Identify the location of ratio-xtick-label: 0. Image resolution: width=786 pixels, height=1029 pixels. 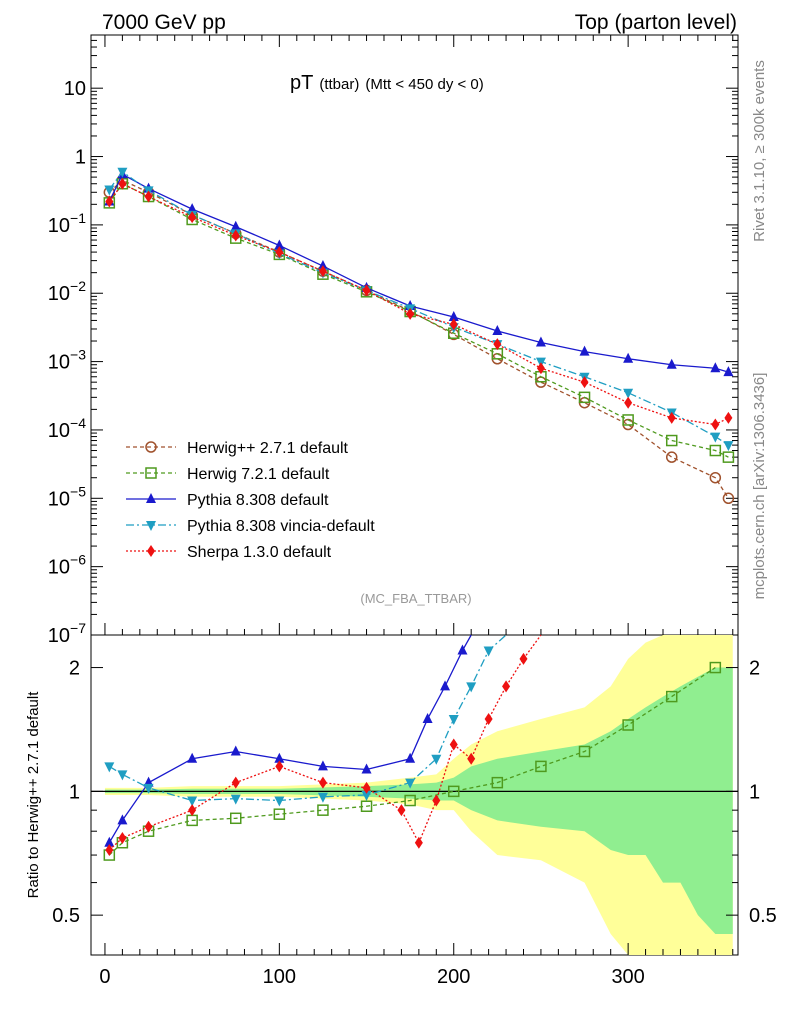
(104, 977).